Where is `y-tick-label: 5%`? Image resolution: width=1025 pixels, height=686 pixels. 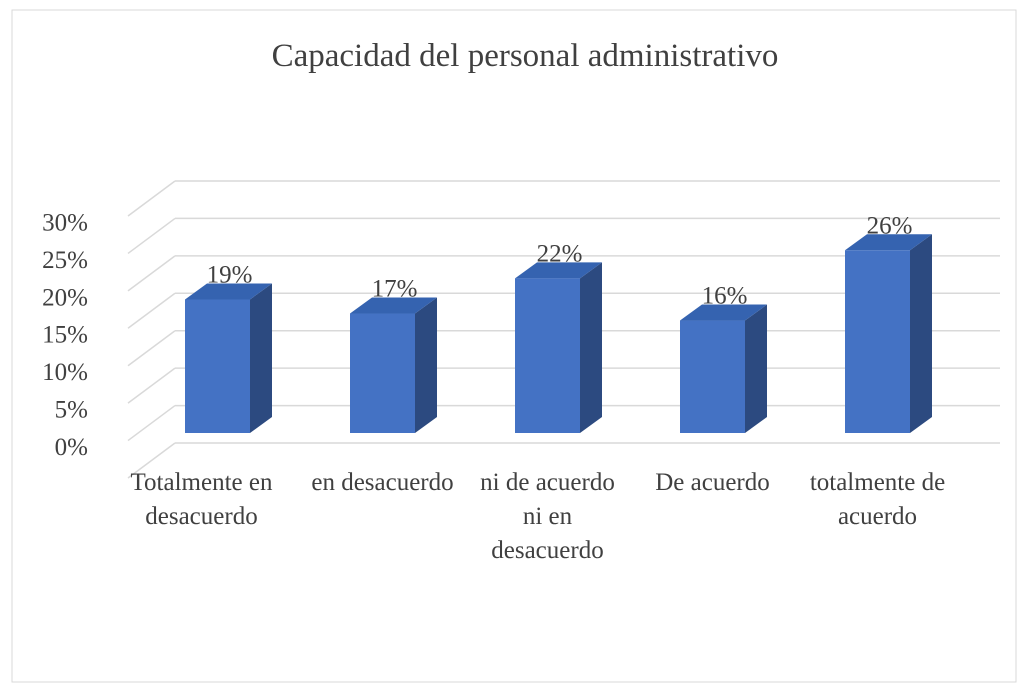 y-tick-label: 5% is located at coordinates (71, 410).